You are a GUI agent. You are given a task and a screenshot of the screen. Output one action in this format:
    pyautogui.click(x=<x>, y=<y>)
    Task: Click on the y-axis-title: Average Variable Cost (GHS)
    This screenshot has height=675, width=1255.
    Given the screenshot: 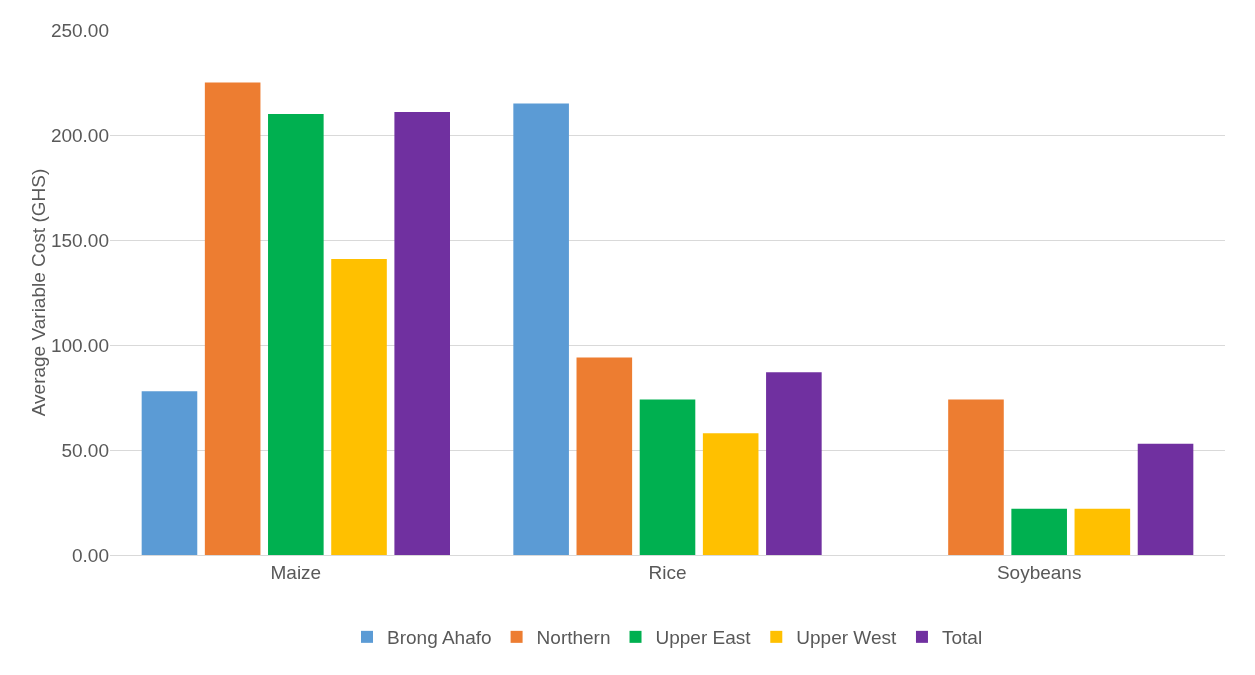 What is the action you would take?
    pyautogui.click(x=38, y=292)
    